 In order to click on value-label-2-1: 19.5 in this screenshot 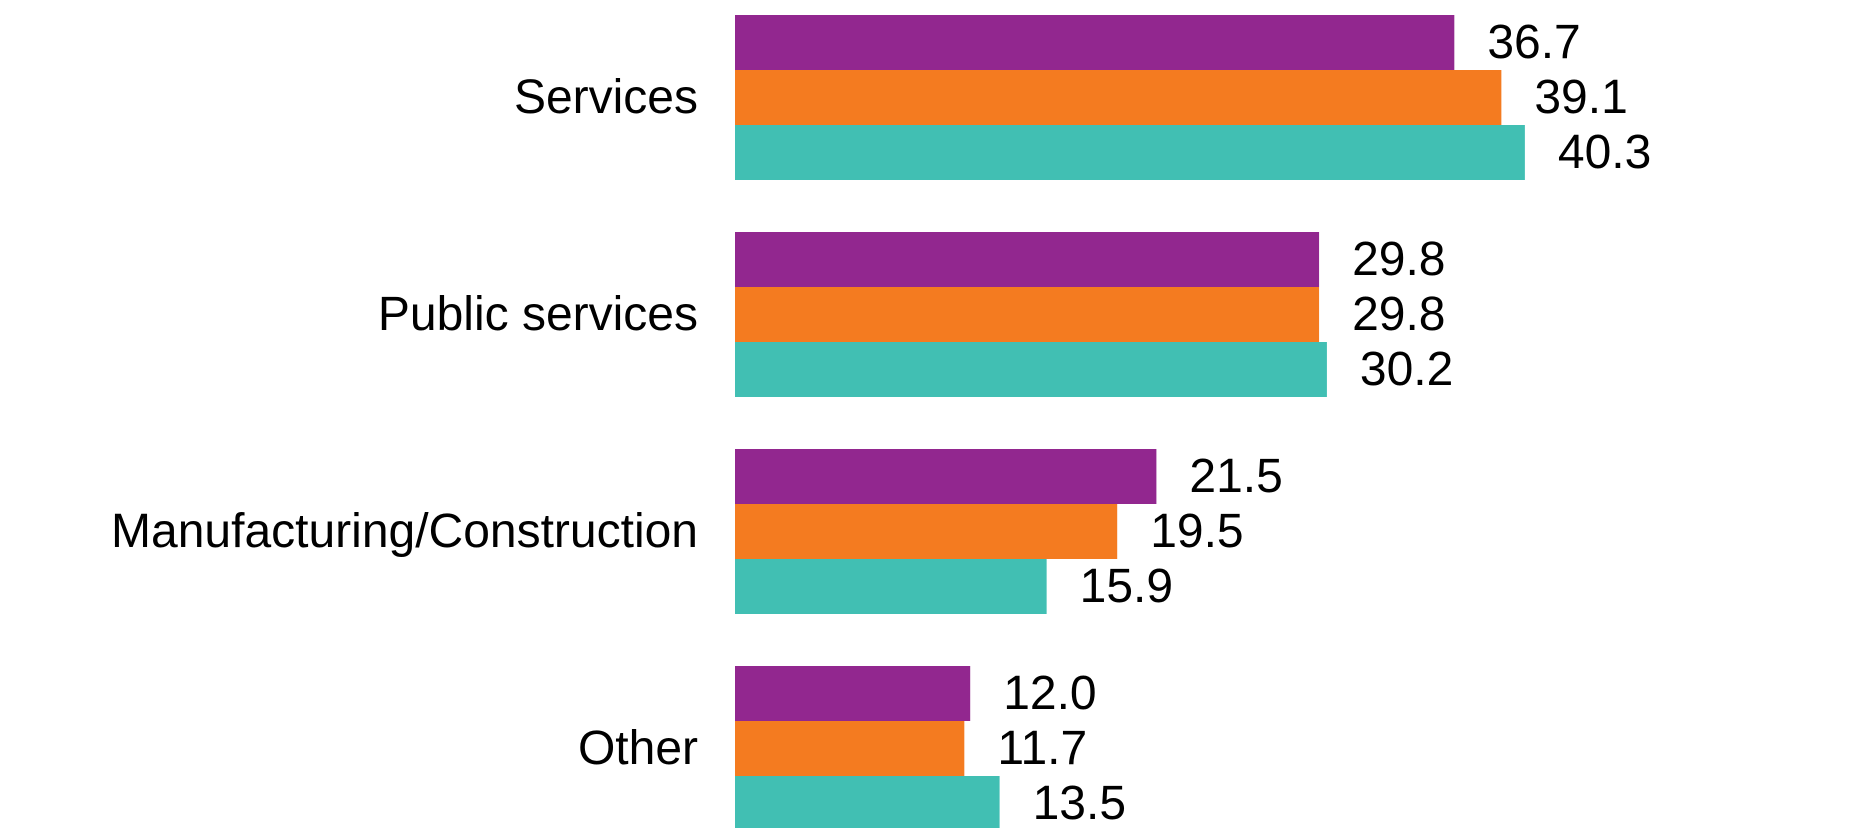, I will do `click(1196, 531)`.